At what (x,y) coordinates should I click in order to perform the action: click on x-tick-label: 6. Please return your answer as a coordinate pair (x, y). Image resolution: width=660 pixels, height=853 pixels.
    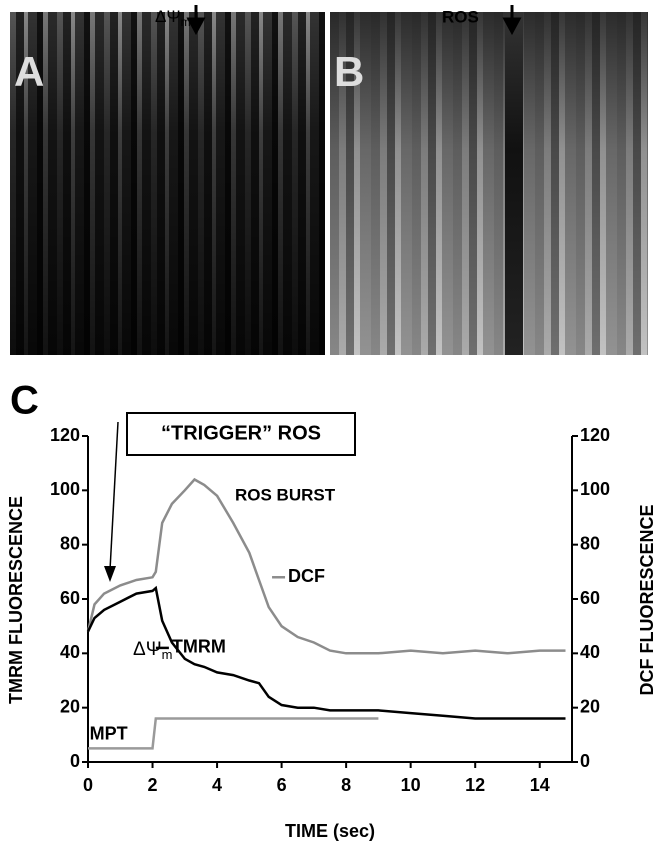
    Looking at the image, I should click on (282, 785).